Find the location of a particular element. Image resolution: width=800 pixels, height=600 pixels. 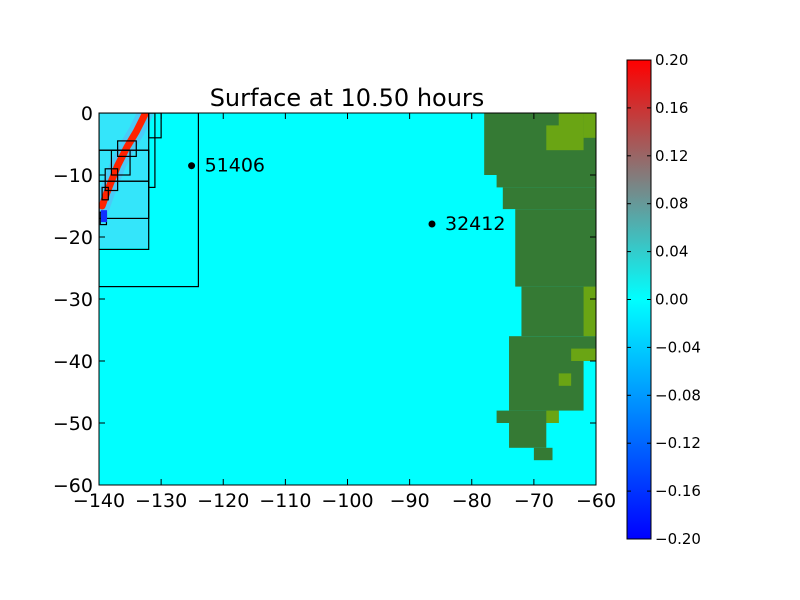

x-tick-label: −120 is located at coordinates (223, 501).